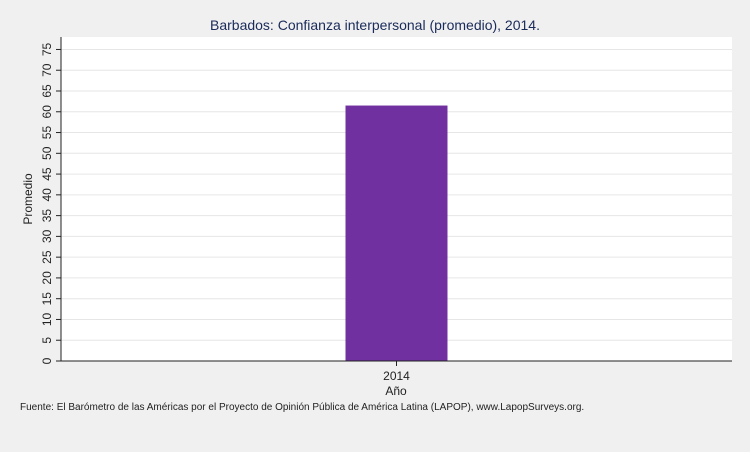  I want to click on bars, so click(396, 233).